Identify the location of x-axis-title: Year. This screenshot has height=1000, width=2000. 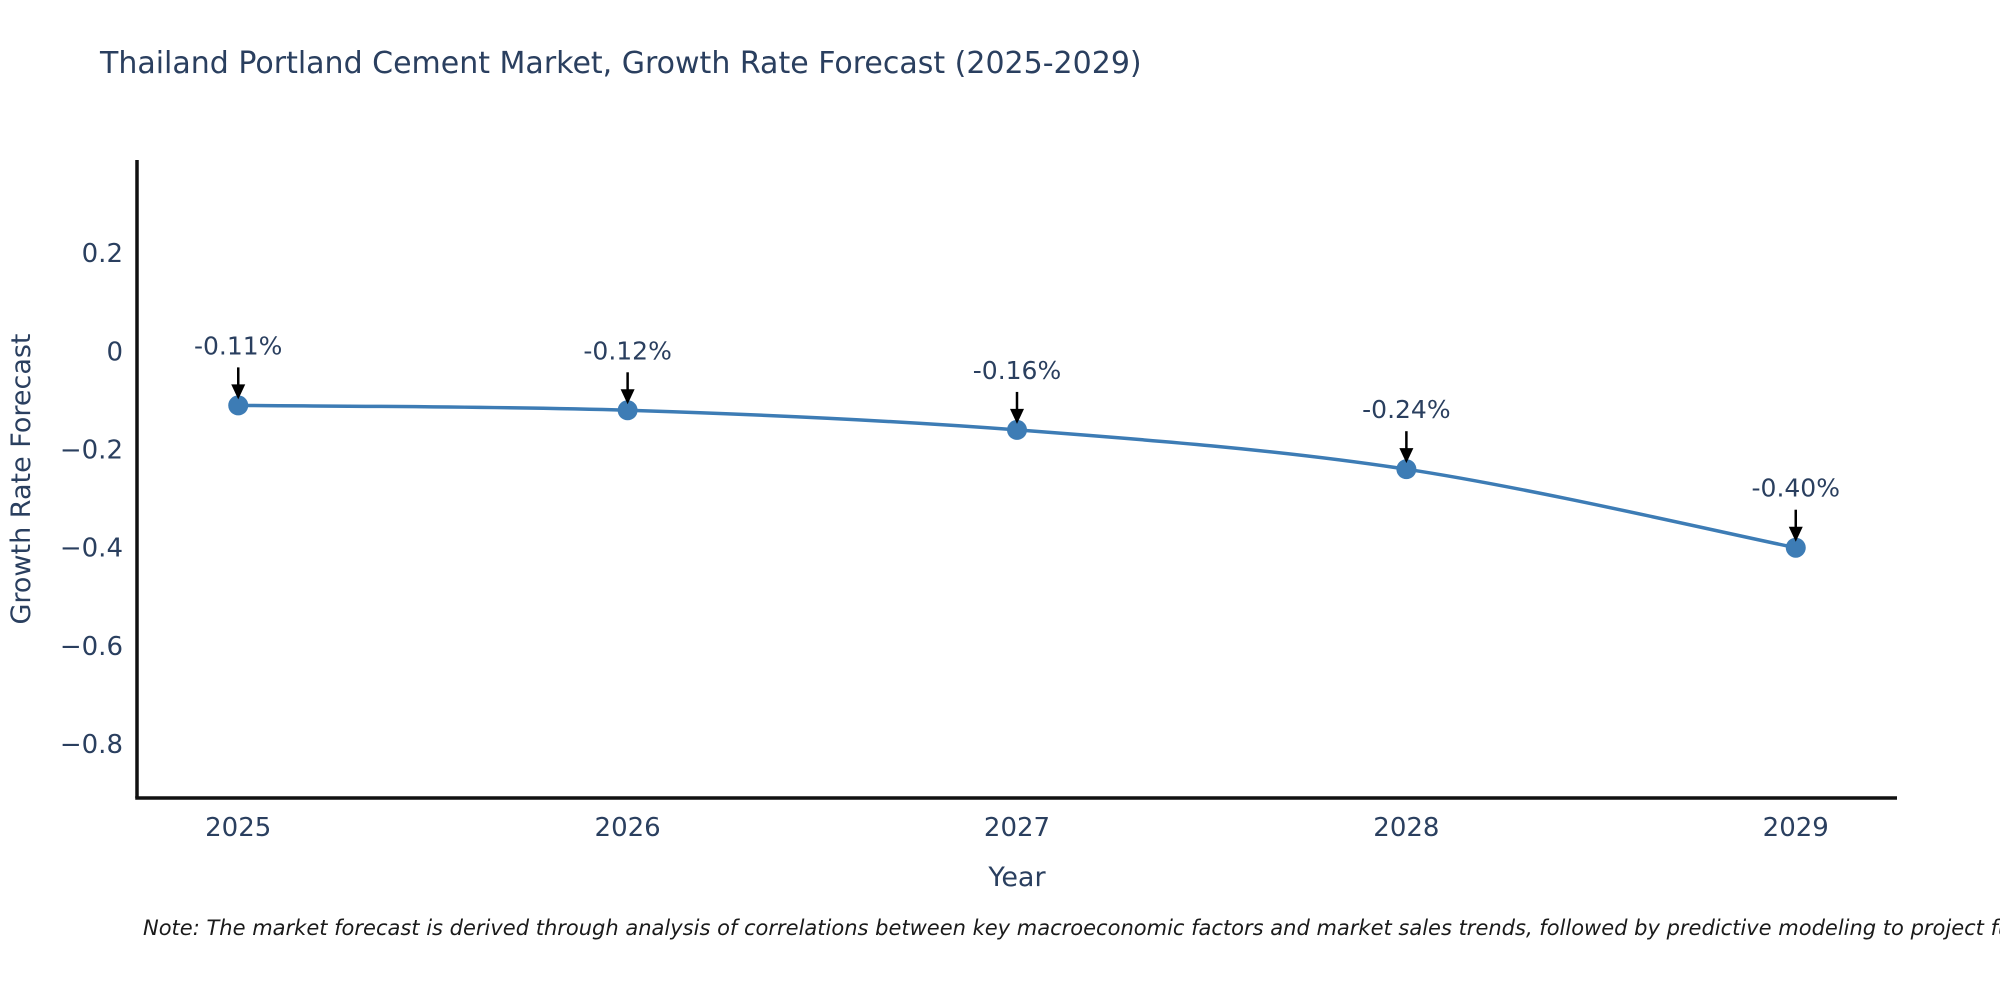
(1016, 877).